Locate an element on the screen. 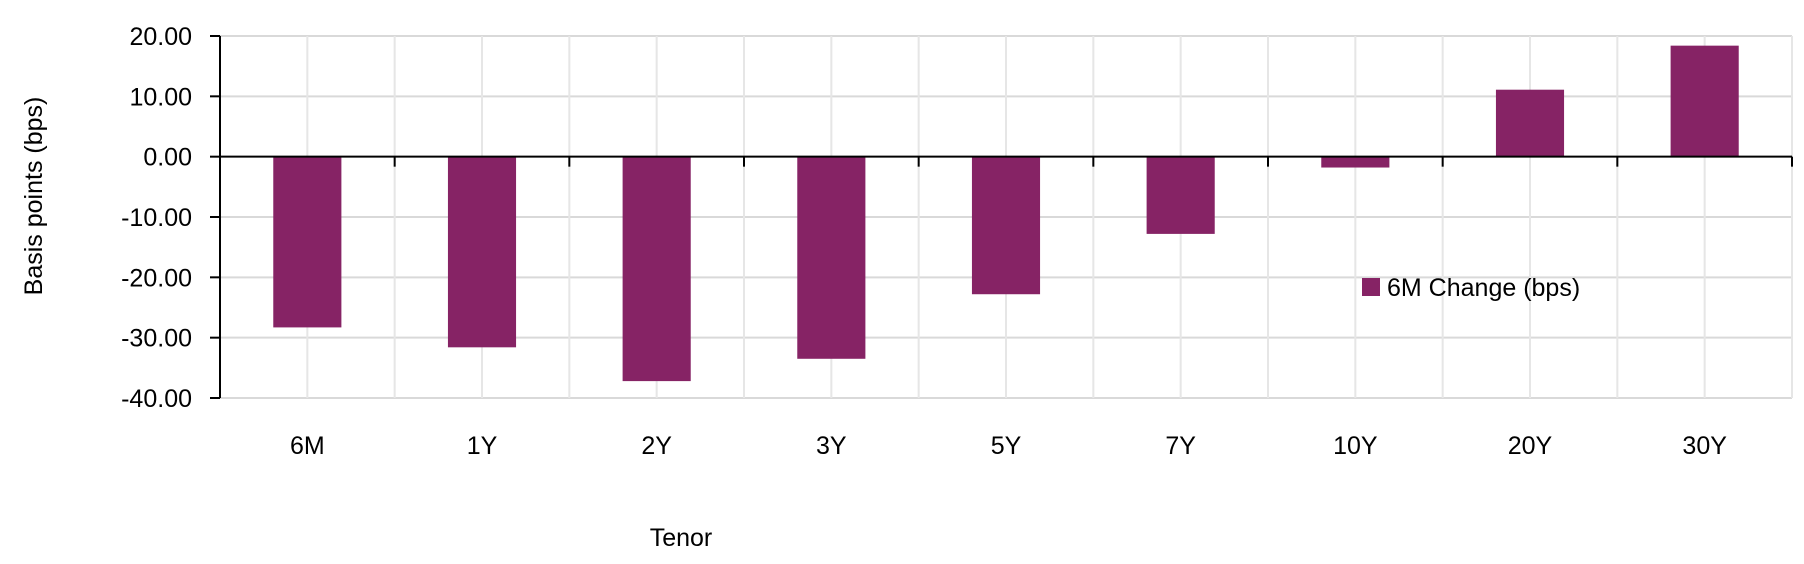  x-tick-label: 7Y is located at coordinates (1180, 446).